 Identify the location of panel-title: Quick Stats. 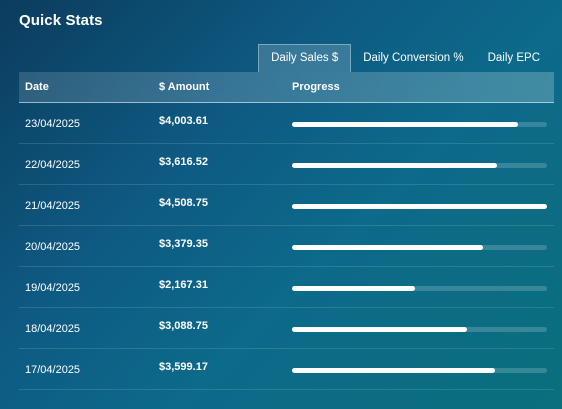
(61, 20).